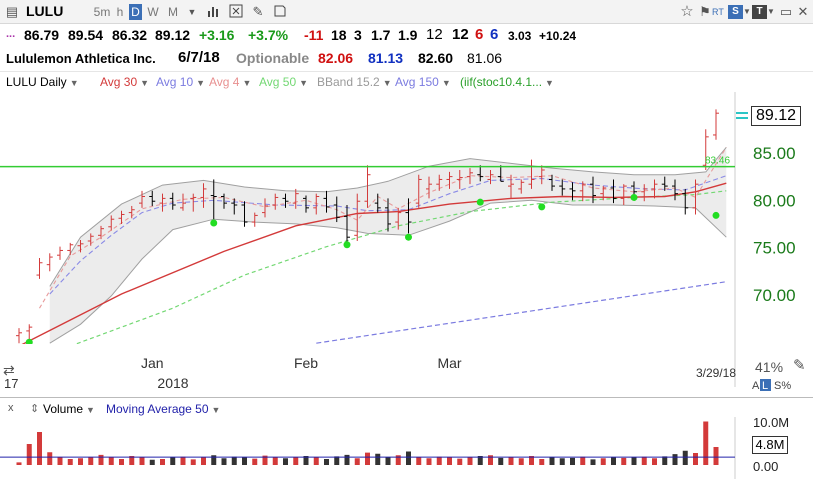 This screenshot has width=813, height=479. Describe the element at coordinates (336, 58) in the screenshot. I see `info-value-1: 82.06` at that location.